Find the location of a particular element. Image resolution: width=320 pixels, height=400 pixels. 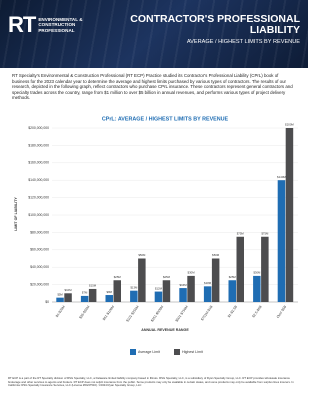

x-tick-label: $1-$2.5B is located at coordinates (233, 311).